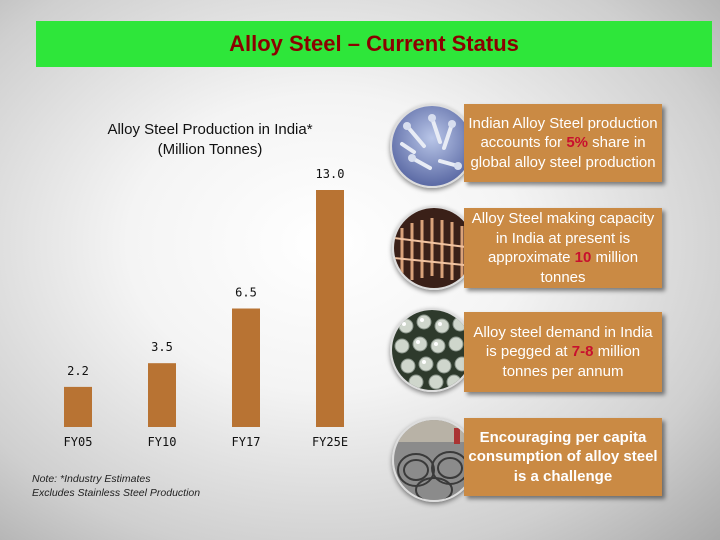 This screenshot has width=720, height=540. Describe the element at coordinates (78, 371) in the screenshot. I see `data-label: 2.2` at that location.